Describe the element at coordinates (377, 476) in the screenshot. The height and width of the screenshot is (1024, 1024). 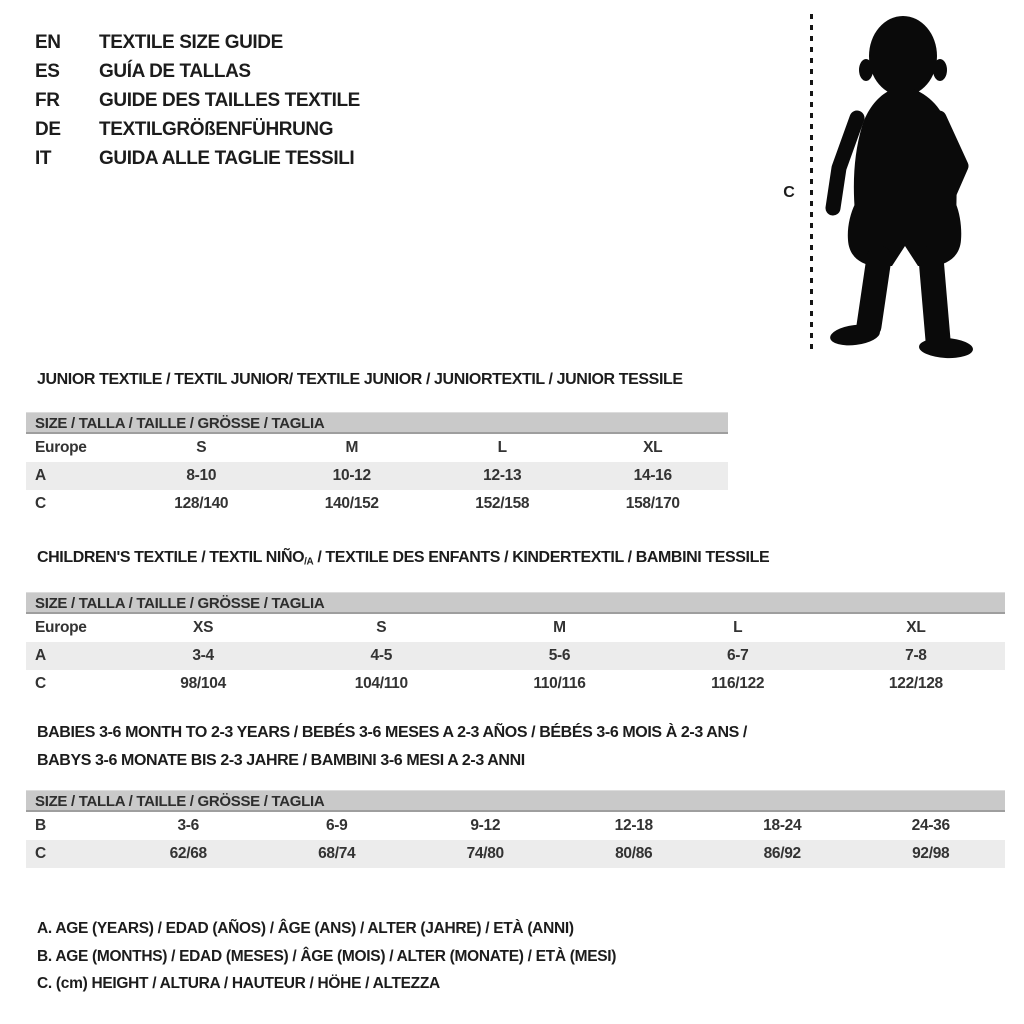
I see `table-row-age-years: A 8-10 10-12 12-13 14-16` at that location.